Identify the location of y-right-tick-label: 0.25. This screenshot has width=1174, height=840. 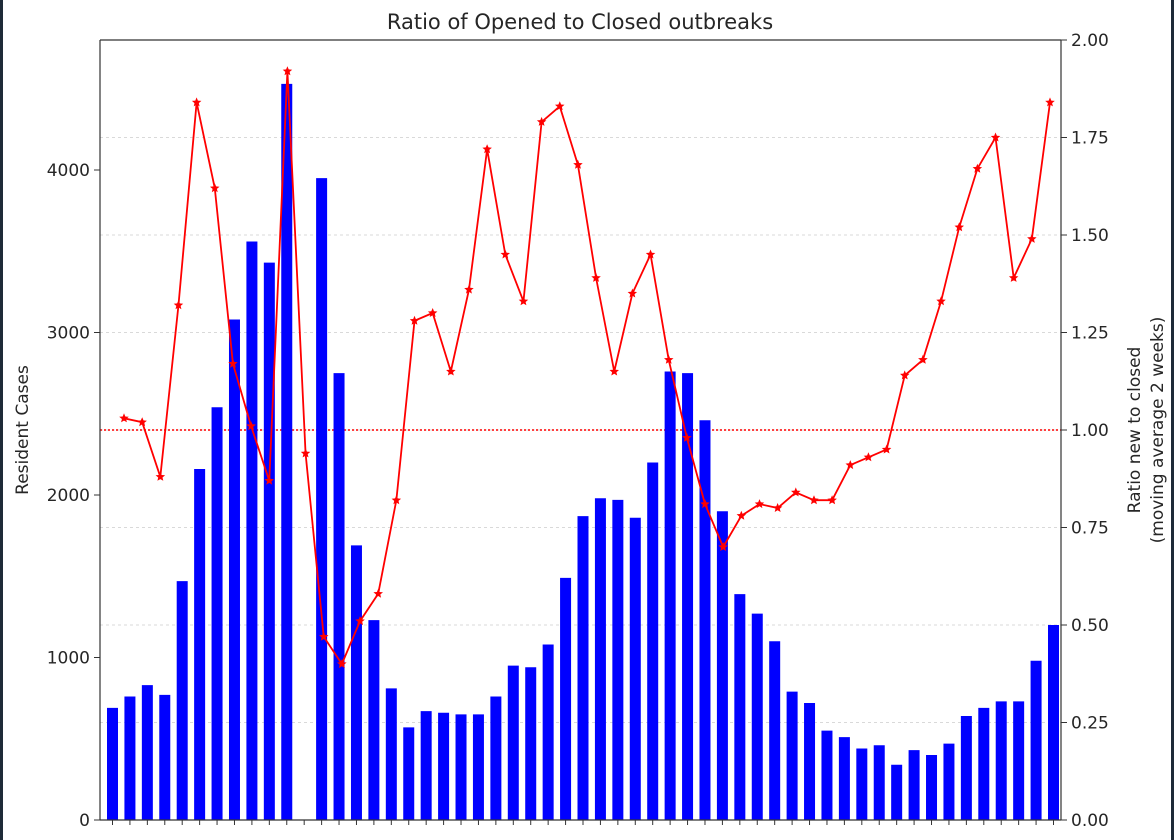
(1090, 724).